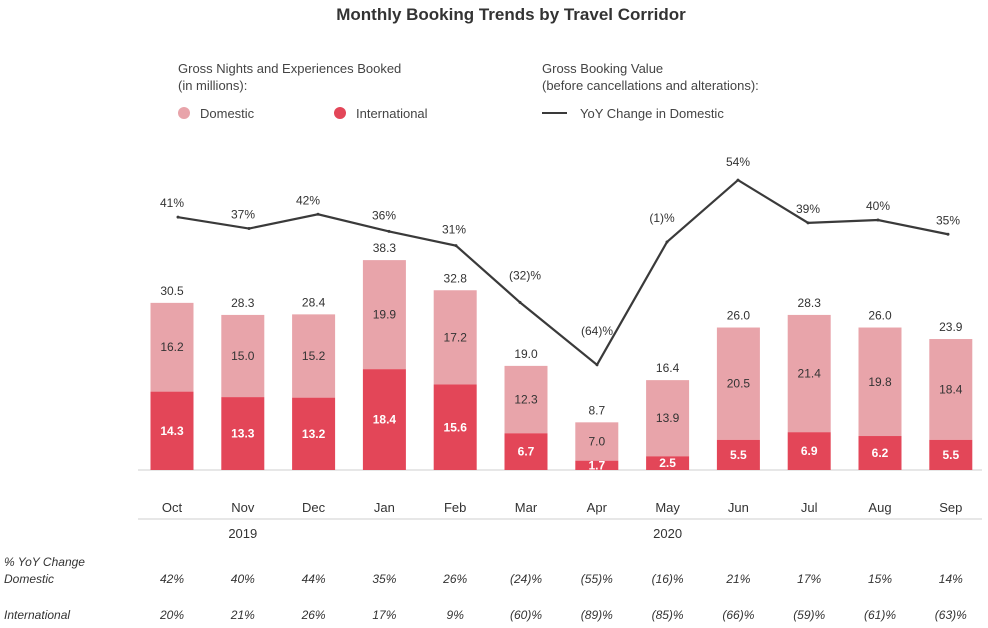 This screenshot has height=628, width=988. I want to click on label-domestic-feb: 17.2, so click(456, 337).